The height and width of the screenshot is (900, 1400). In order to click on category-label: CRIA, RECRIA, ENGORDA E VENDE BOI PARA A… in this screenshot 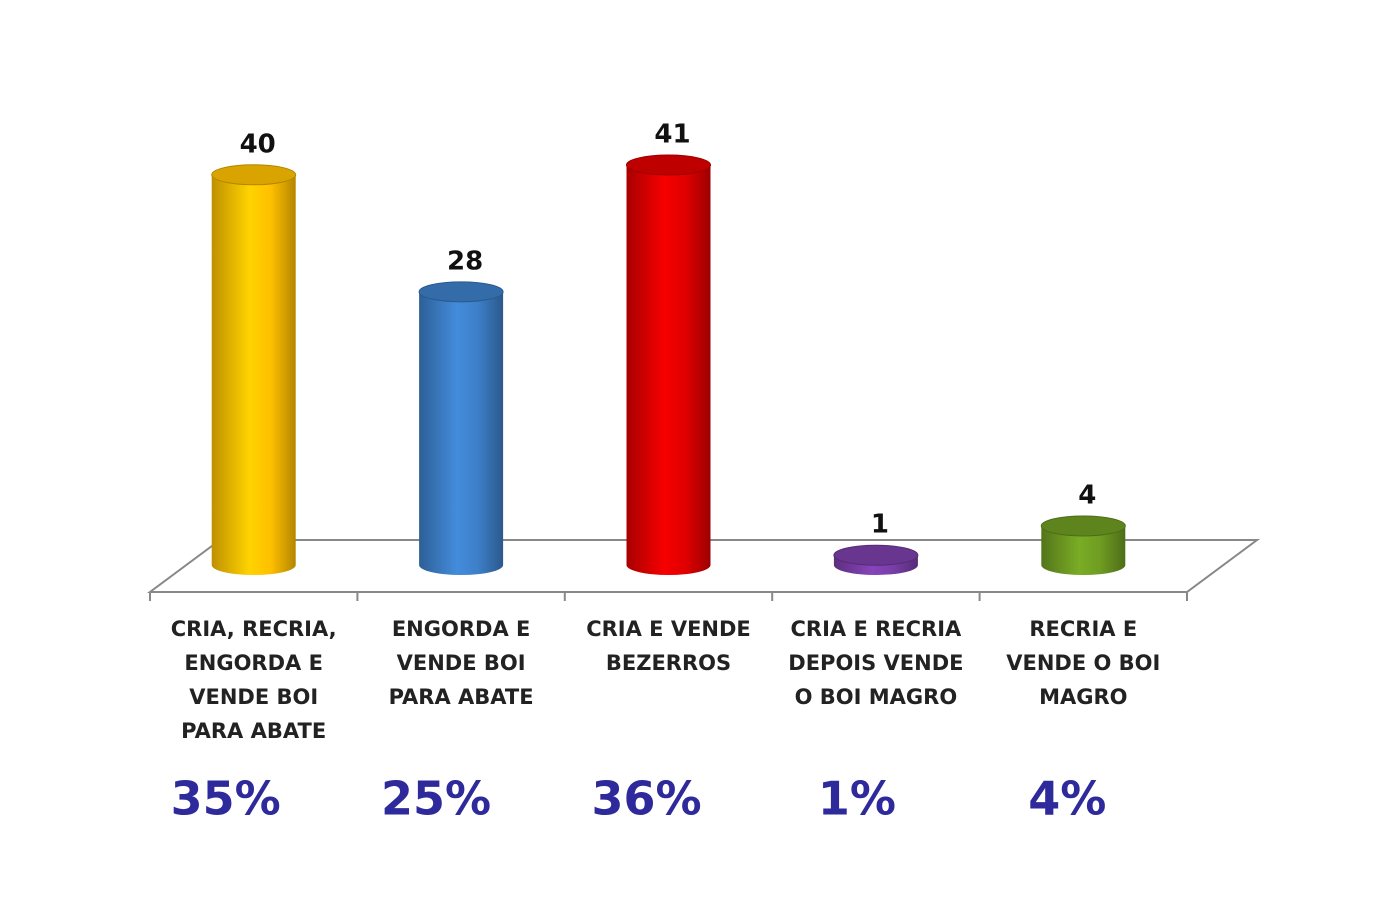, I will do `click(253, 680)`.